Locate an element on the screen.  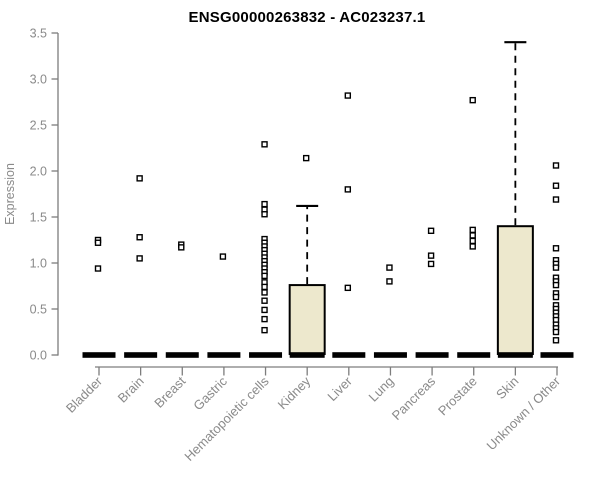
boxplot-prostate is located at coordinates (474, 227).